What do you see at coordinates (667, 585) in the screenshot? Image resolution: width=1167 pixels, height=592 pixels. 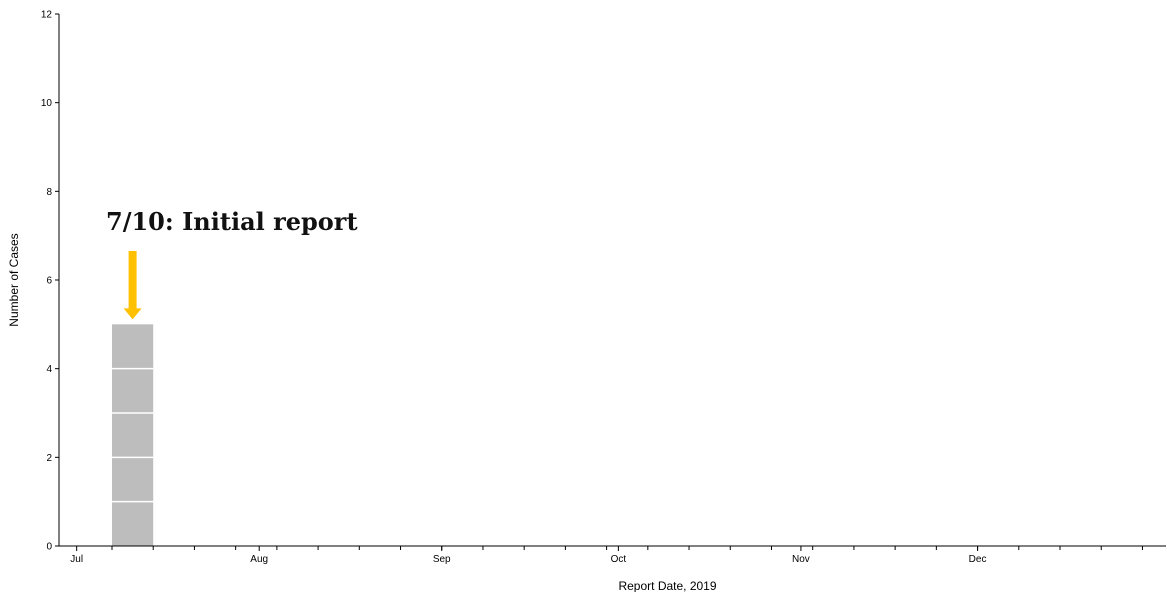 I see `x-axis-label: Report Date, 2019` at bounding box center [667, 585].